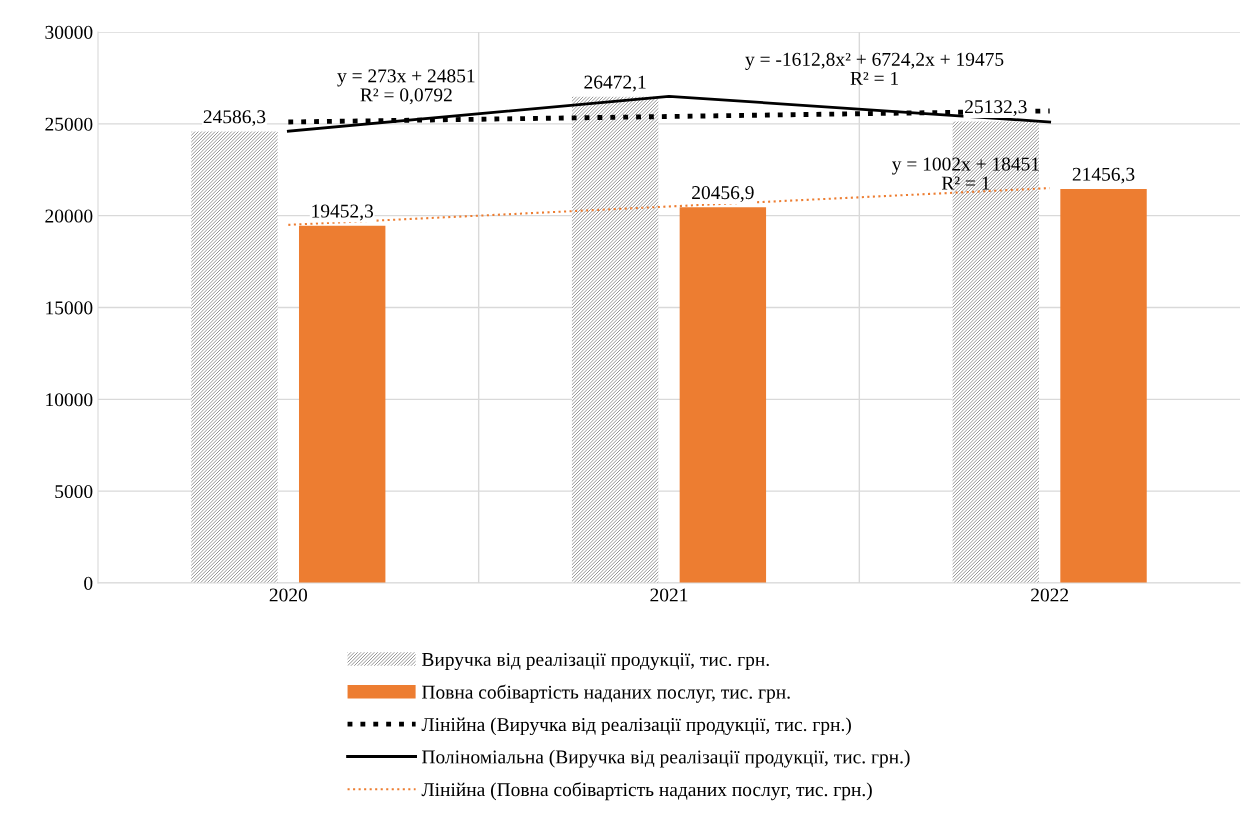 The height and width of the screenshot is (819, 1258). Describe the element at coordinates (965, 173) in the screenshot. I see `annotation: y = 1002x + 18451 R² = 1` at that location.